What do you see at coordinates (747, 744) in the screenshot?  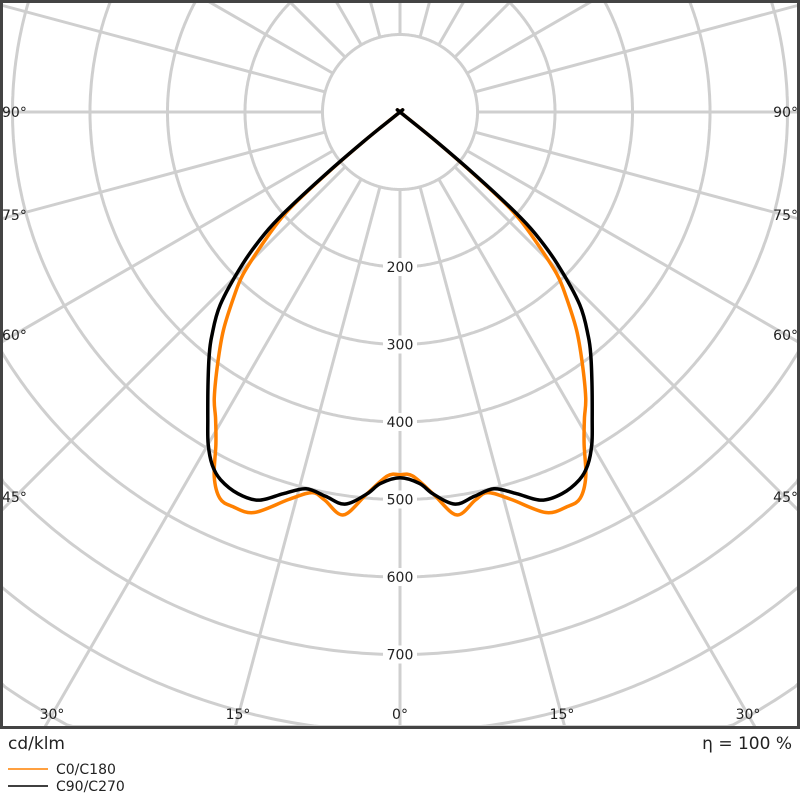 I see `efficiency-label: η = 100 %` at bounding box center [747, 744].